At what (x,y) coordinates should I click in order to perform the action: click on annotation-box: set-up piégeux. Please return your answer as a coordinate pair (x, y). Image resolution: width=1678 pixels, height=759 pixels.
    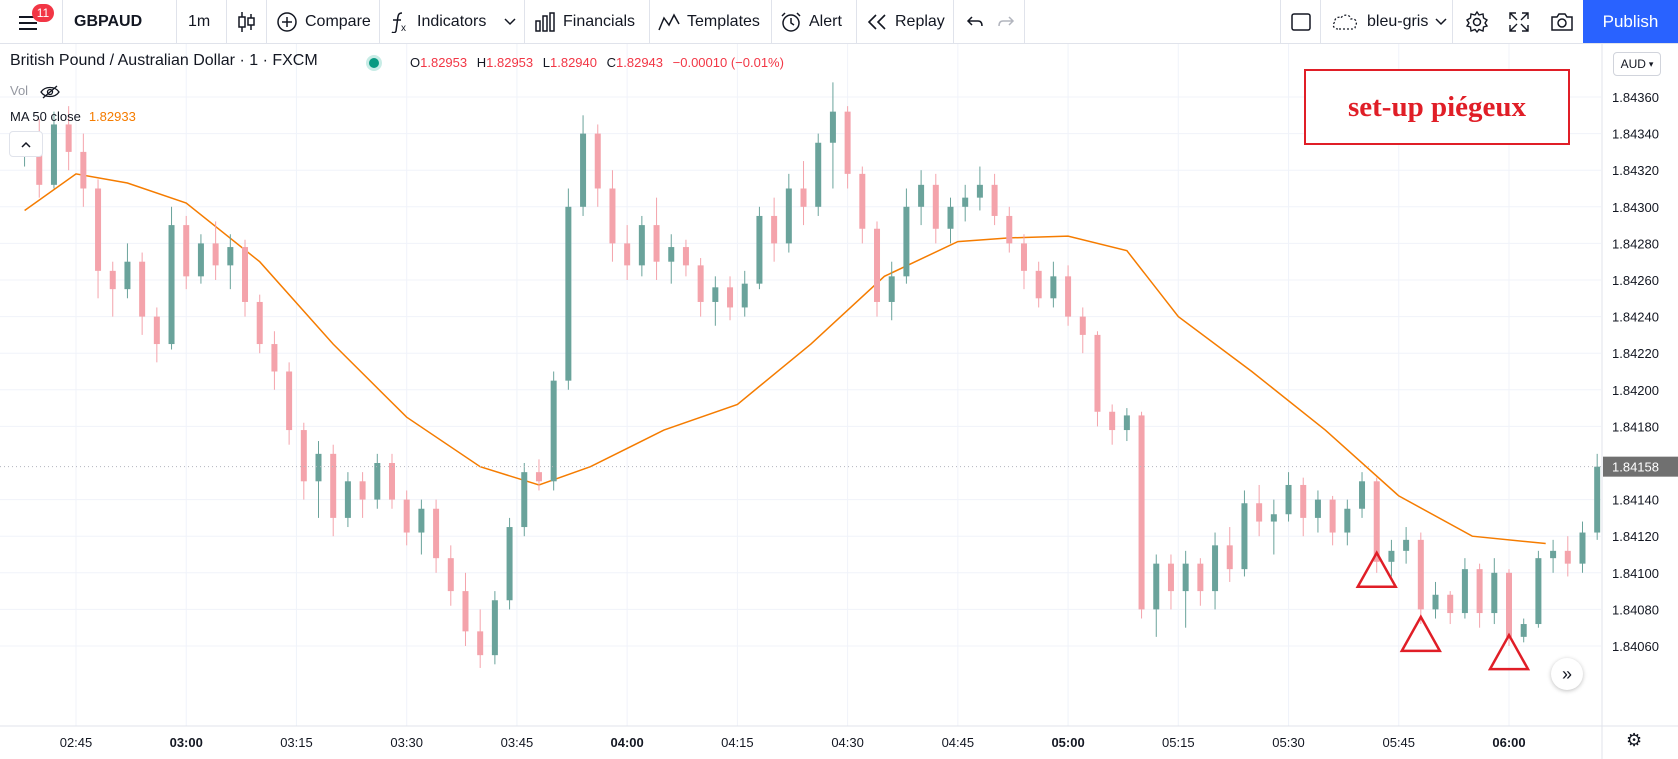
    Looking at the image, I should click on (1437, 107).